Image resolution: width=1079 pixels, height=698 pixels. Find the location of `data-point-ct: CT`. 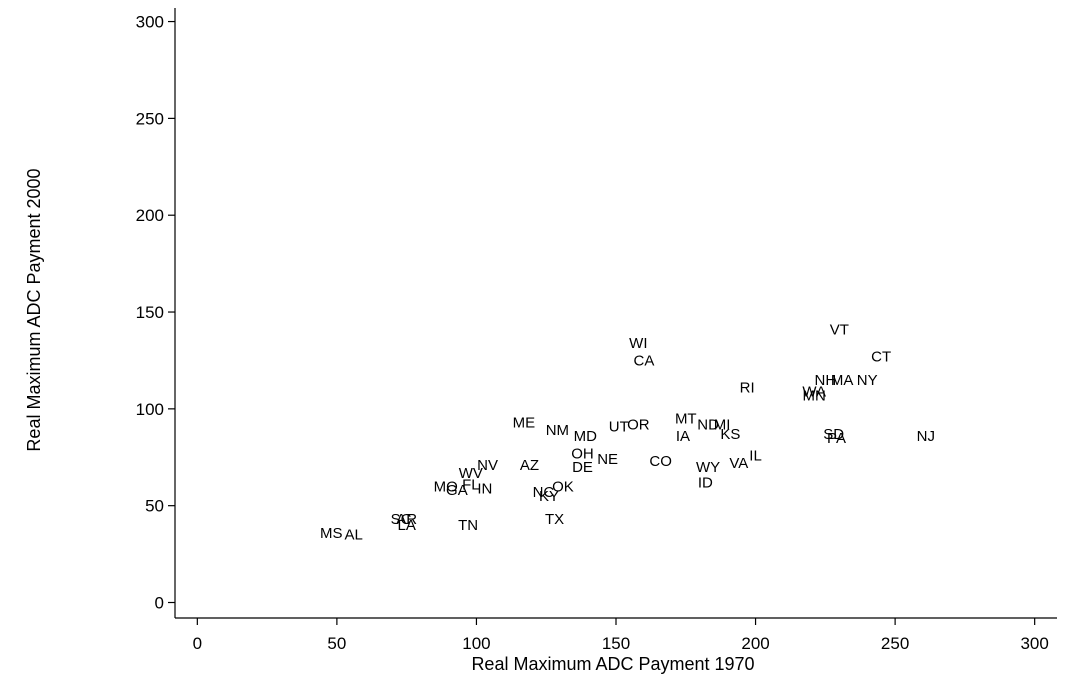

data-point-ct: CT is located at coordinates (881, 357).